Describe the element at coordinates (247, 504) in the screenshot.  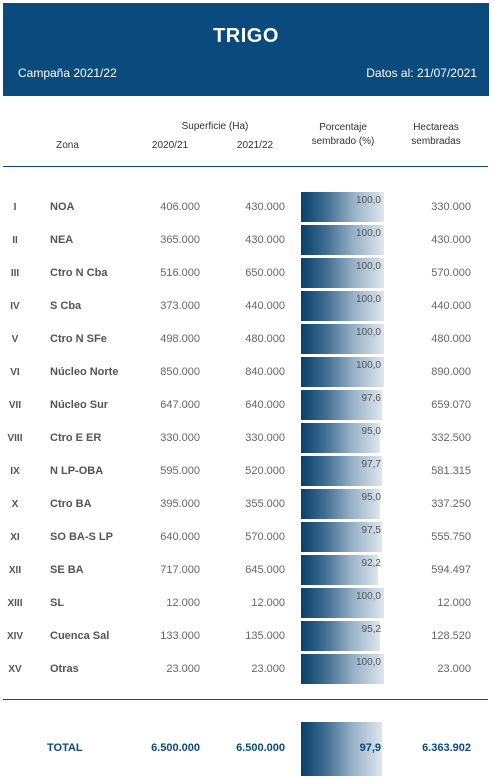
I see `table-row: X Ctro BA 395.000 355.000 337.250 95,0` at that location.